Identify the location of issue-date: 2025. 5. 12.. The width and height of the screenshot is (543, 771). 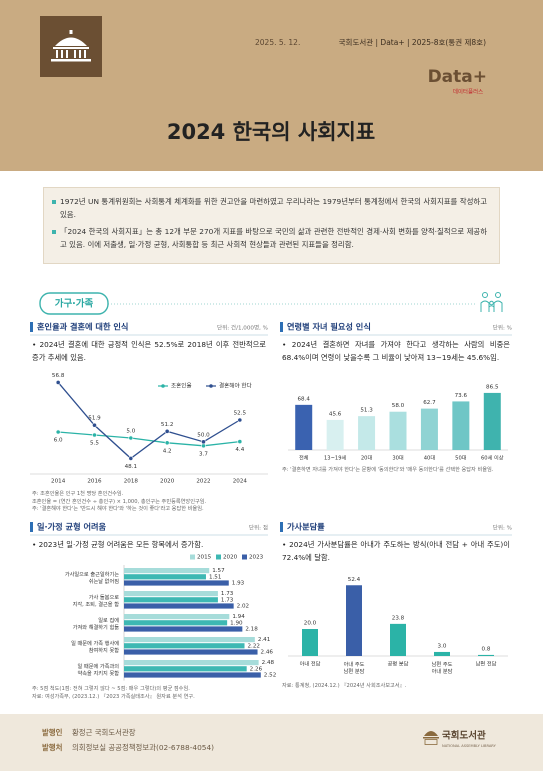
(277, 42).